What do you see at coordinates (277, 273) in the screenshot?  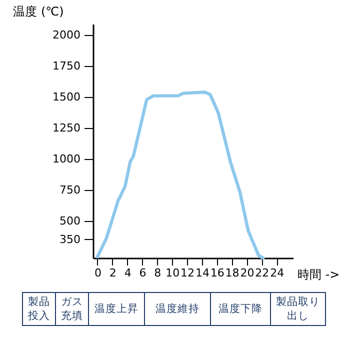 I see `x-tick-label: 24` at bounding box center [277, 273].